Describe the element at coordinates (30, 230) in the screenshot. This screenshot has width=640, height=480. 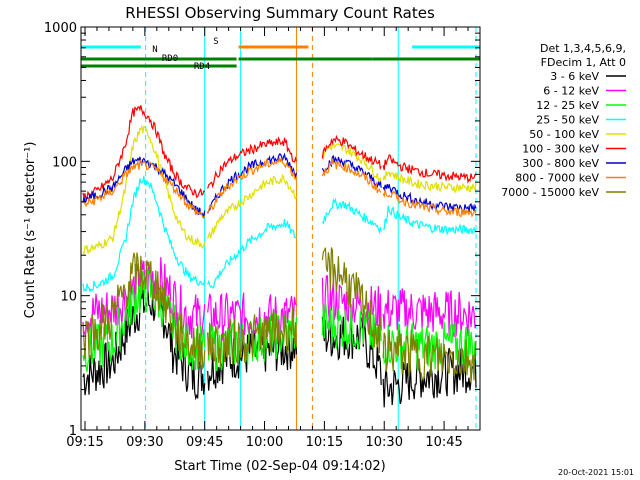
I see `y-axis-label: Count Rate (s⁻¹ detector⁻¹)` at that location.